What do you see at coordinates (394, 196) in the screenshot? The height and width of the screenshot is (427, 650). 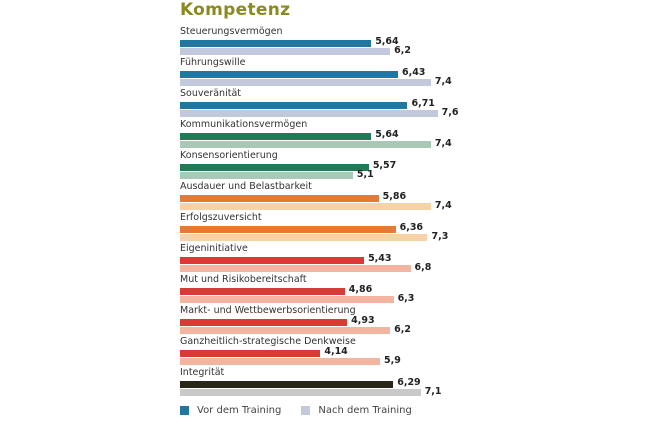 I see `value-label-before: 5,86` at bounding box center [394, 196].